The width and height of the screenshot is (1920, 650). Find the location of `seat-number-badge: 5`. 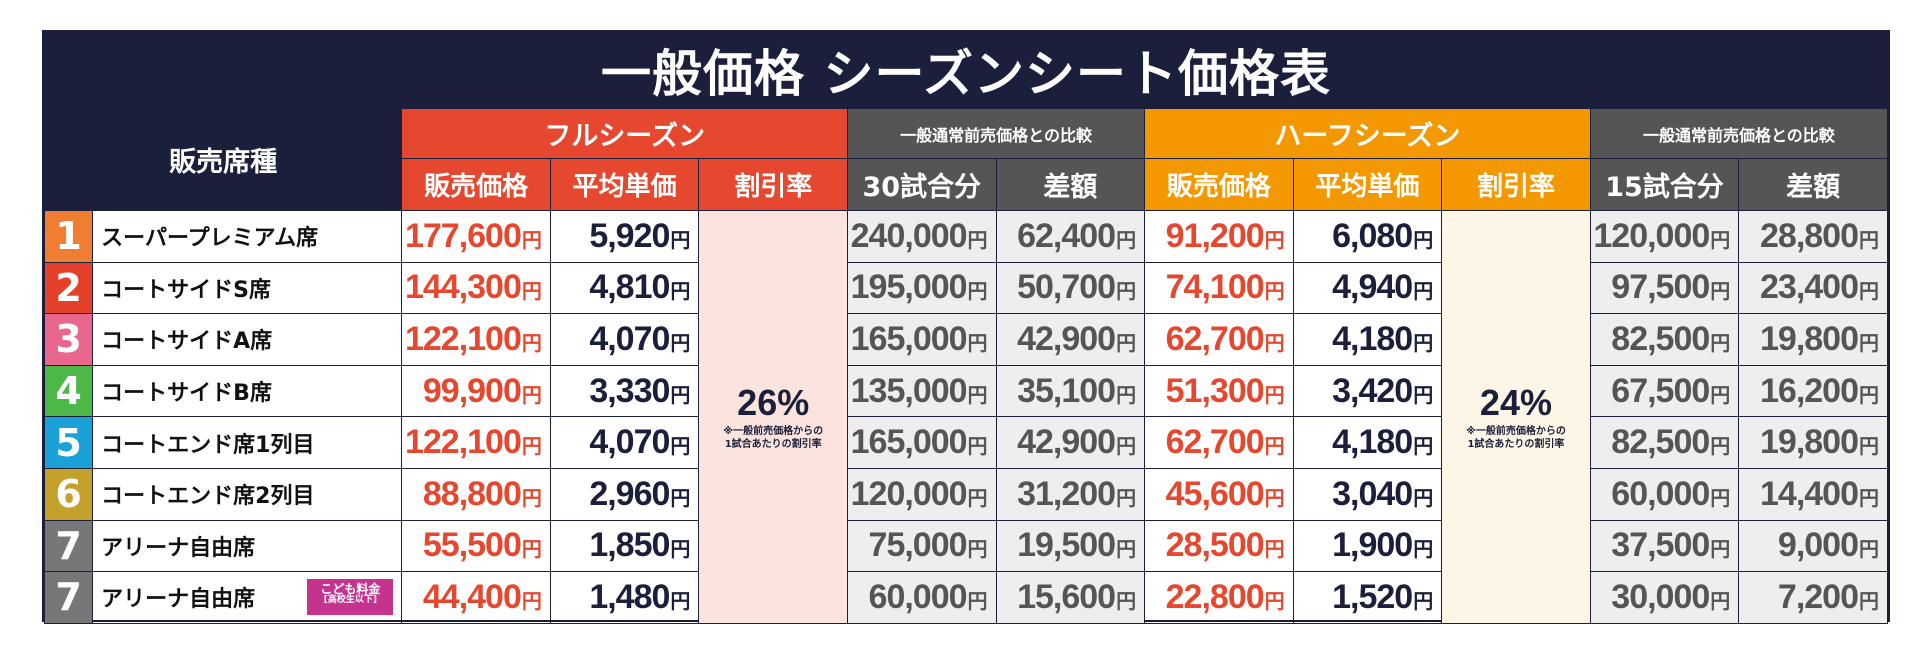

seat-number-badge: 5 is located at coordinates (68, 442).